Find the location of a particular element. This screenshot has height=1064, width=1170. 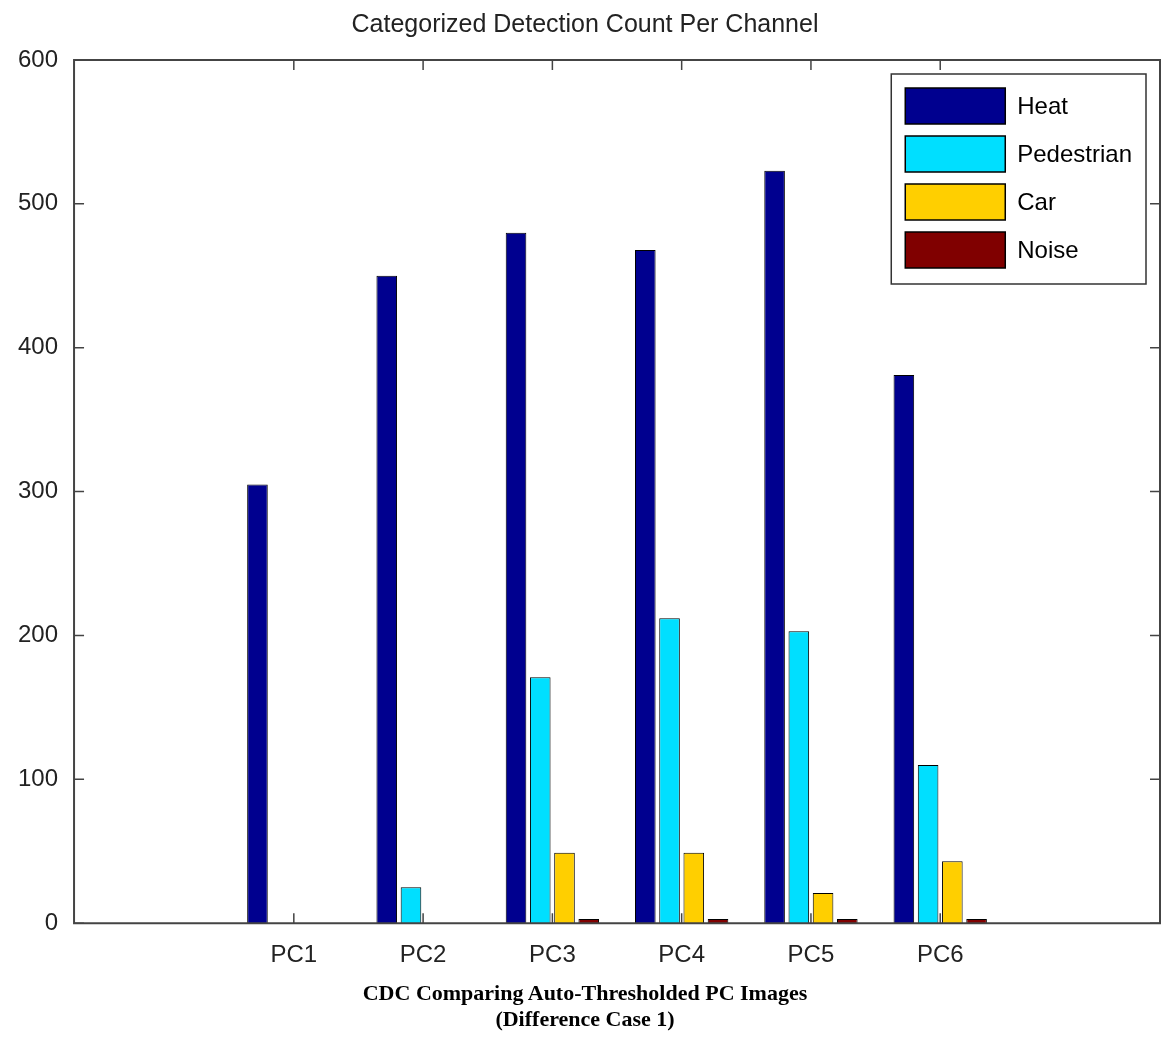

y-tick-label: 600 is located at coordinates (38, 58).